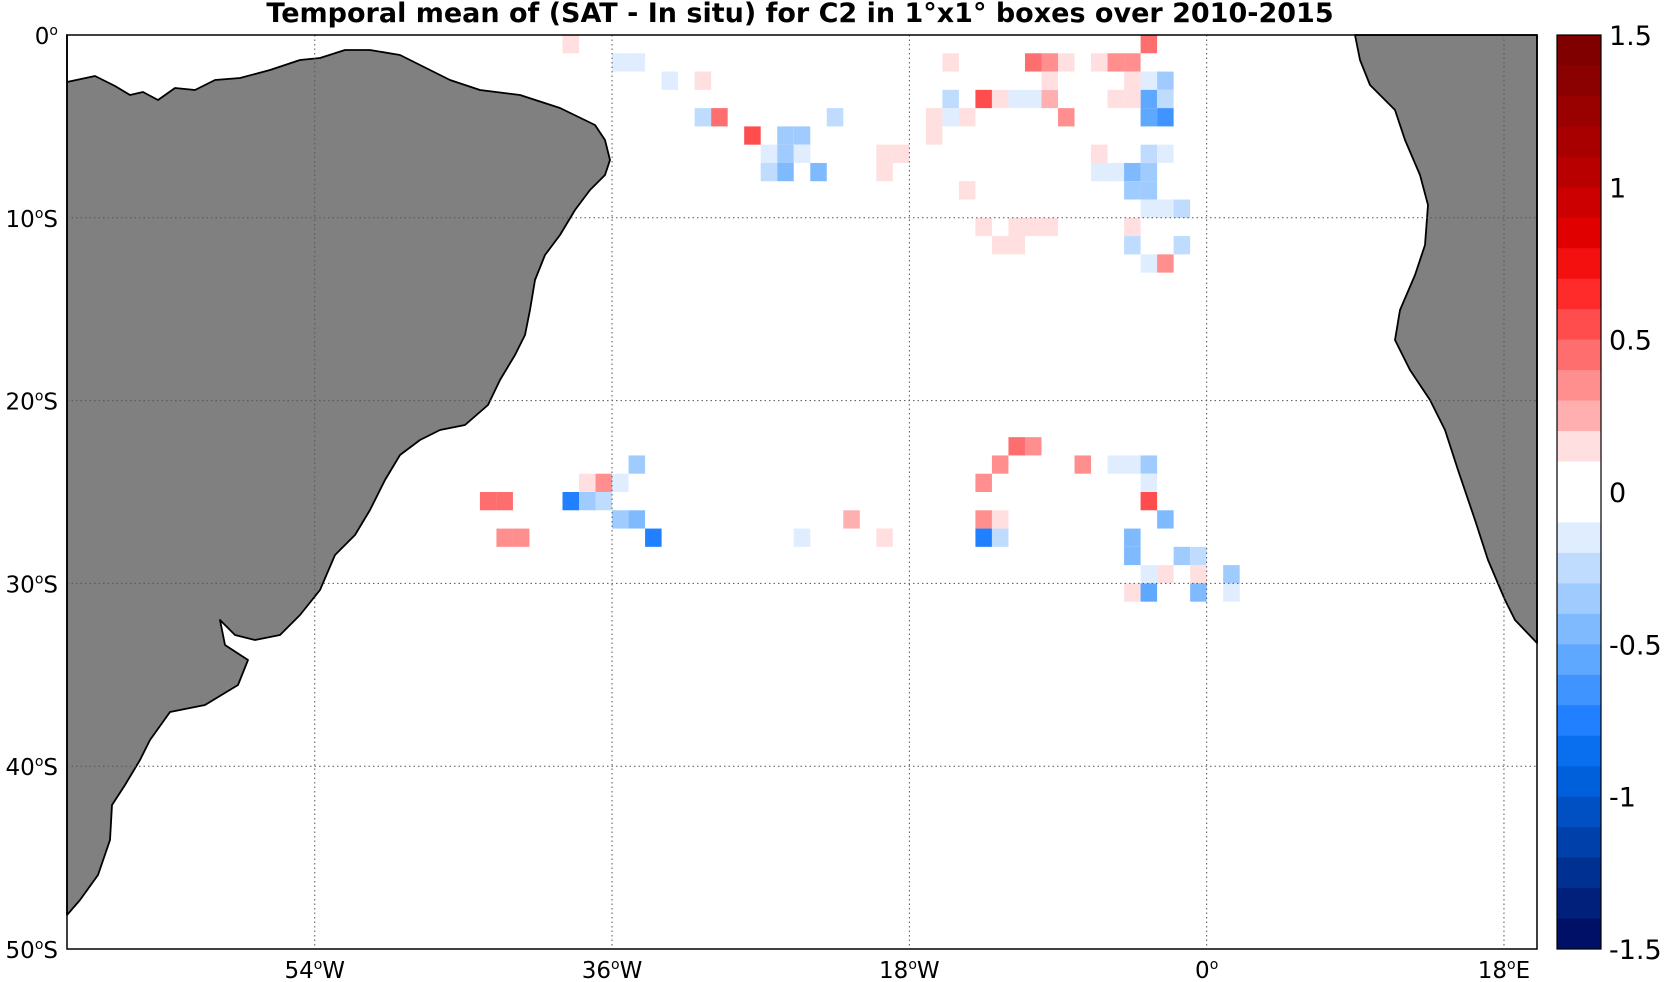 This screenshot has height=982, width=1667. I want to click on colorbar-tick-labels: 1.5 1 0.5 0 -0.5 -1 -1.5, so click(1635, 493).